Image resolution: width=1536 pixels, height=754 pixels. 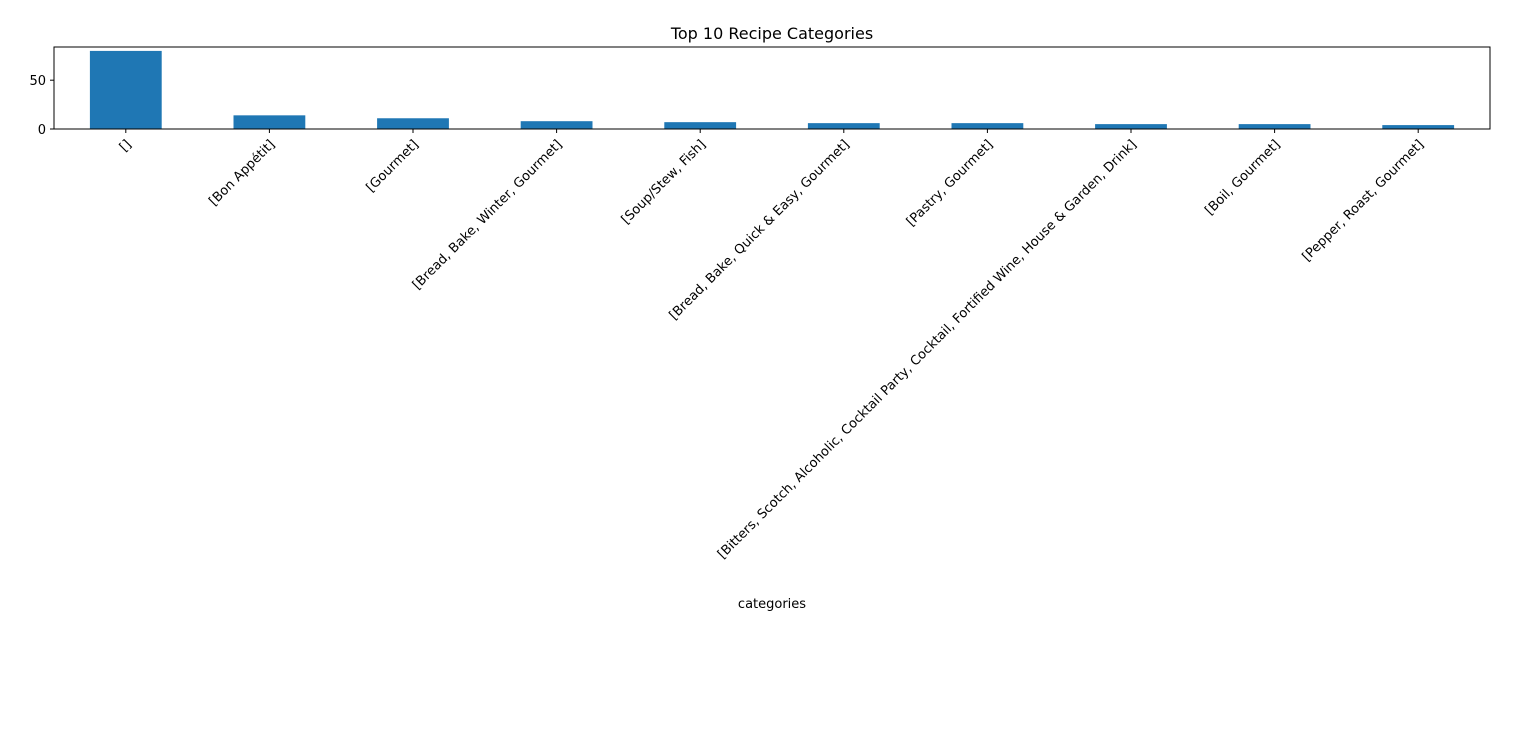 What do you see at coordinates (37, 81) in the screenshot?
I see `y-tick-label: 50` at bounding box center [37, 81].